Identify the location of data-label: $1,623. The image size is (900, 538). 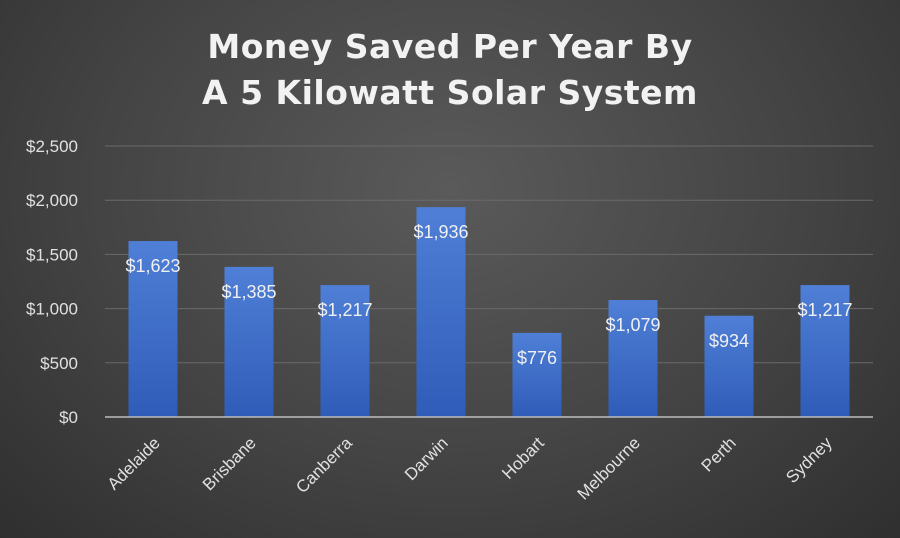
(152, 266).